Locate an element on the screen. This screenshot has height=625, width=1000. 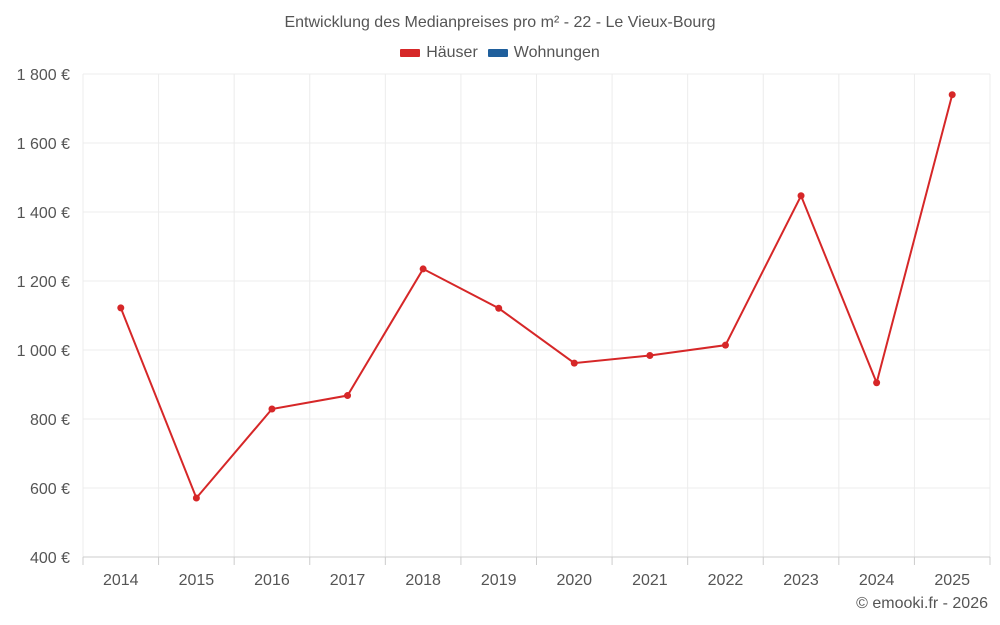
legend-item-haeuser: Häuser is located at coordinates (439, 53).